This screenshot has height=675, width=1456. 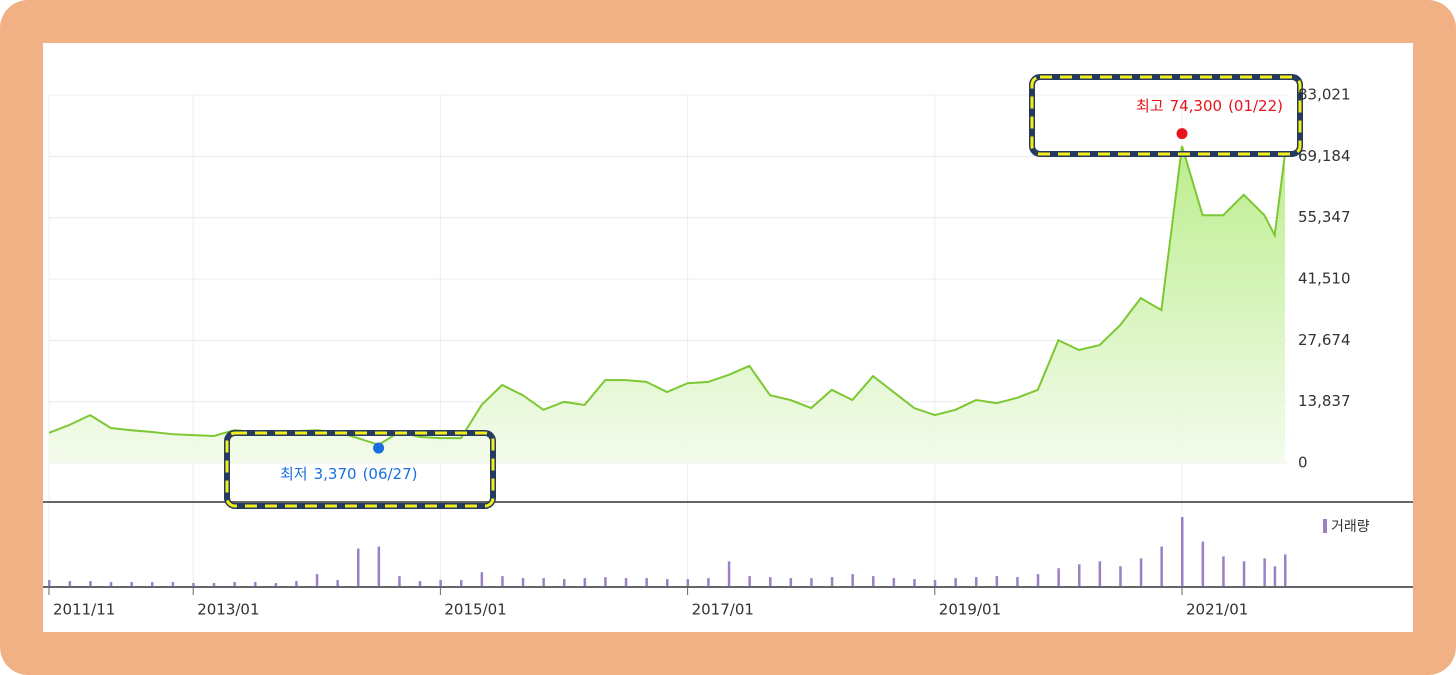 What do you see at coordinates (228, 610) in the screenshot?
I see `x-tick-label: 2013/01` at bounding box center [228, 610].